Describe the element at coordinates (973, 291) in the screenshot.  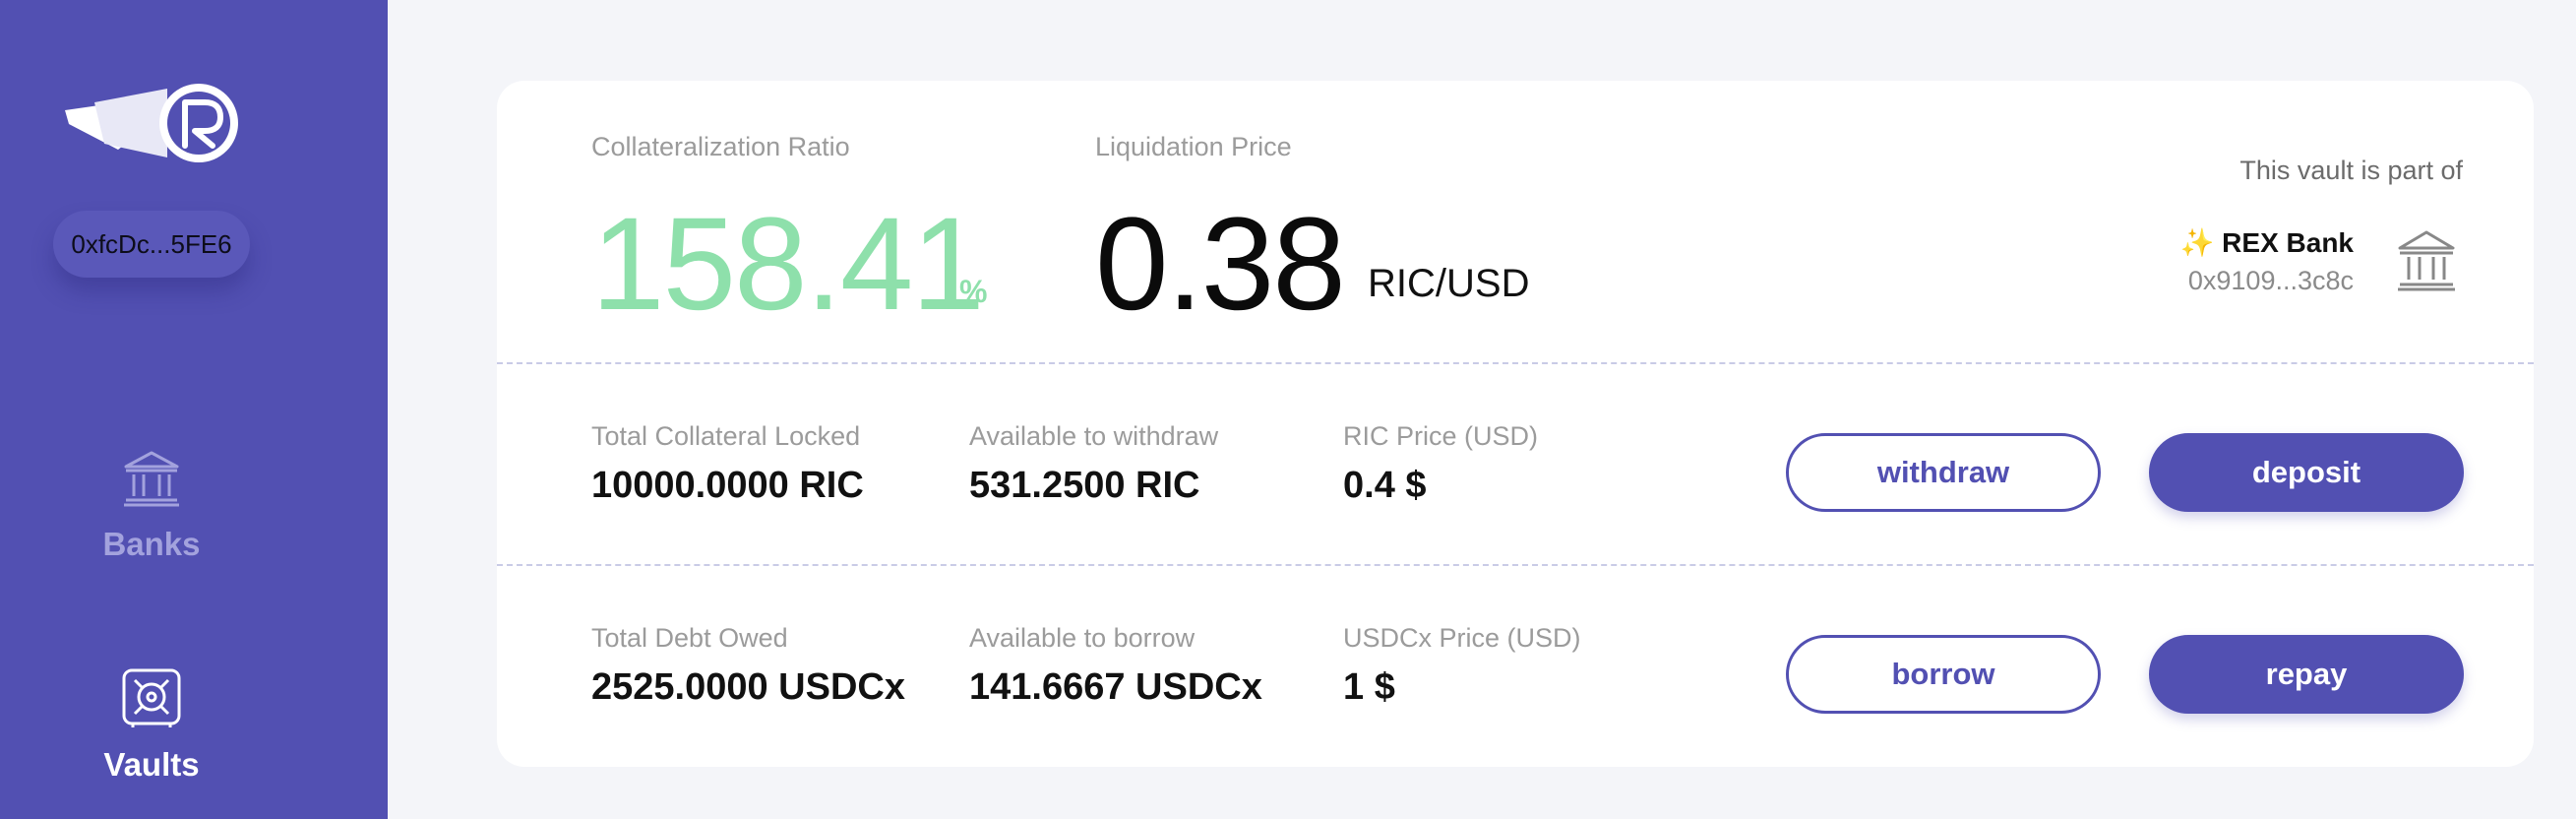
I see `collateralization-ratio-unit: %` at that location.